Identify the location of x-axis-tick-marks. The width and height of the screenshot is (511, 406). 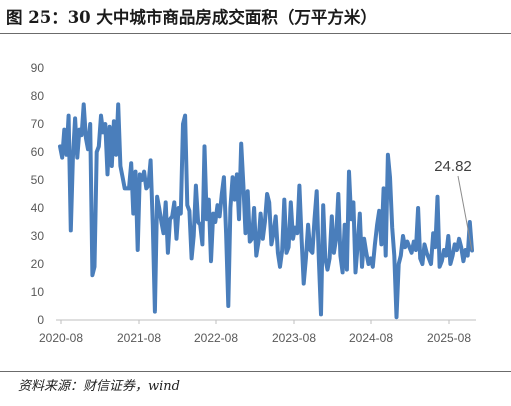
(255, 322).